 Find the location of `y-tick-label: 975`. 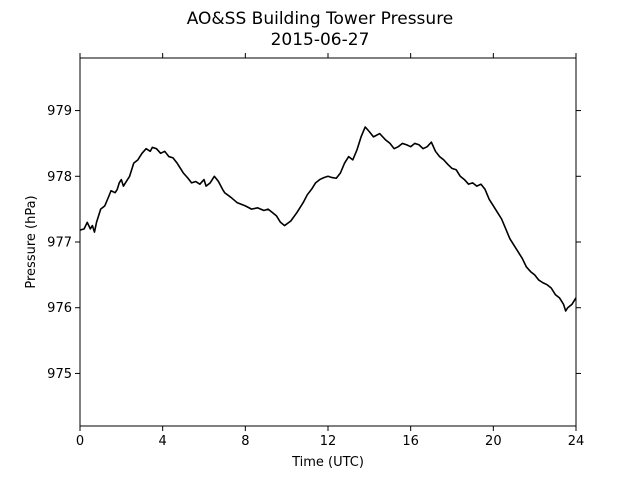

y-tick-label: 975 is located at coordinates (59, 374).